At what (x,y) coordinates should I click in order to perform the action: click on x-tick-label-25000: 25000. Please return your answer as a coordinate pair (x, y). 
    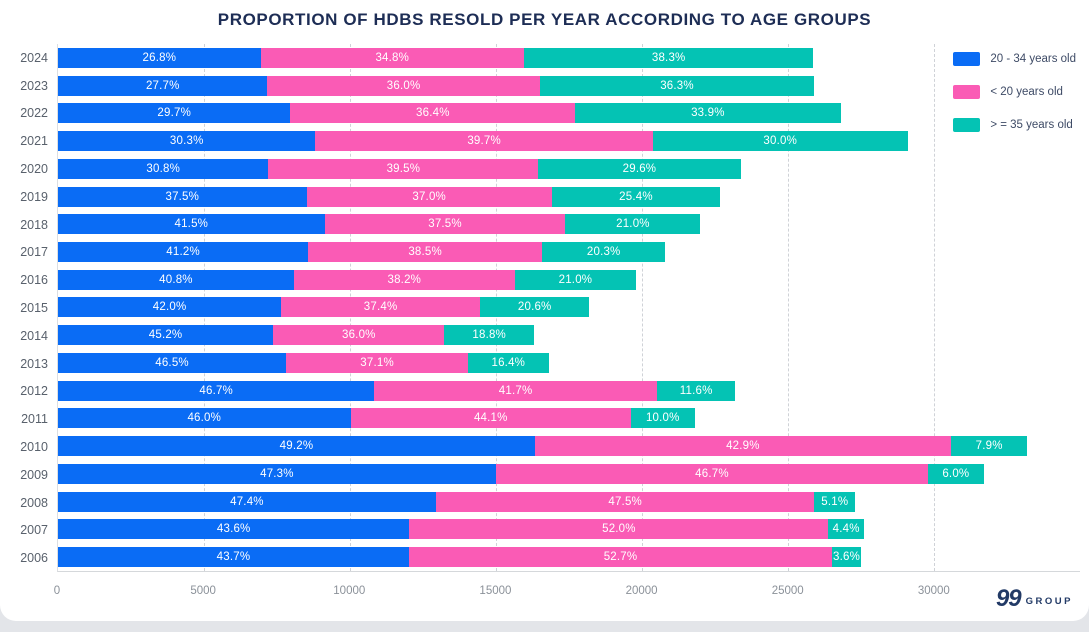
    Looking at the image, I should click on (787, 591).